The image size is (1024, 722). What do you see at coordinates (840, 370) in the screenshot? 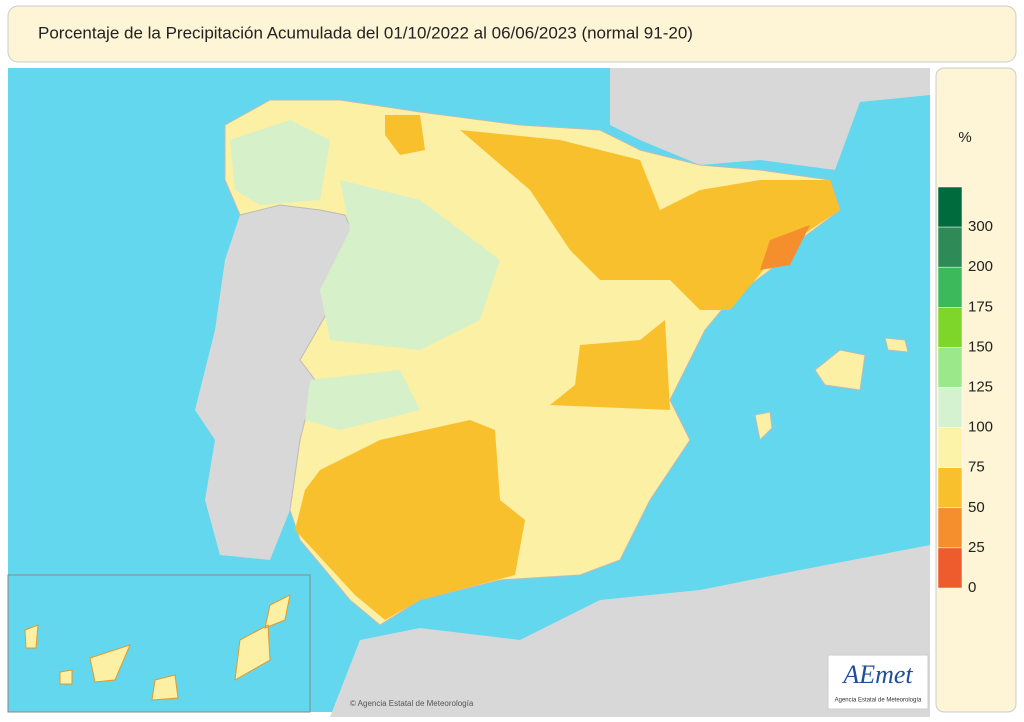
I see `mallorca` at bounding box center [840, 370].